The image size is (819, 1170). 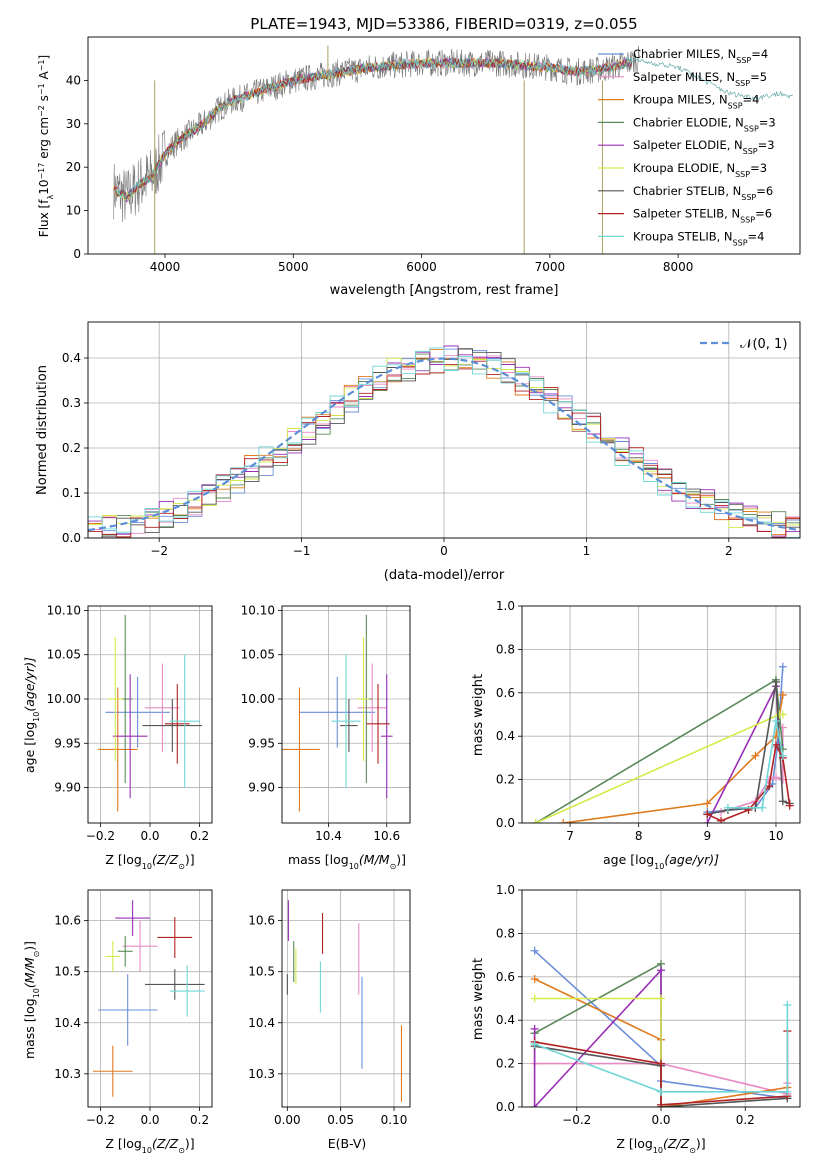 What do you see at coordinates (505, 649) in the screenshot?
I see `y-tick-label: 0.8` at bounding box center [505, 649].